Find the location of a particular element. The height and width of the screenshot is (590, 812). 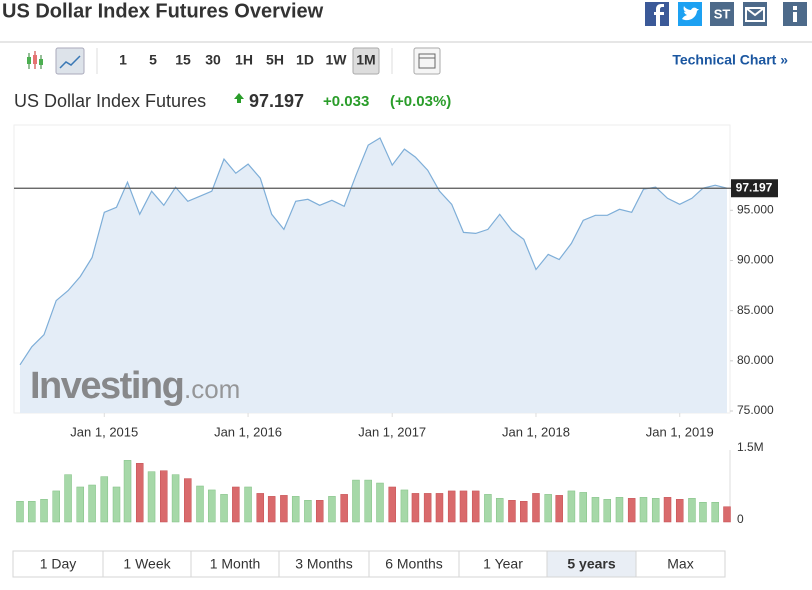

interval-button: 1D is located at coordinates (305, 60).